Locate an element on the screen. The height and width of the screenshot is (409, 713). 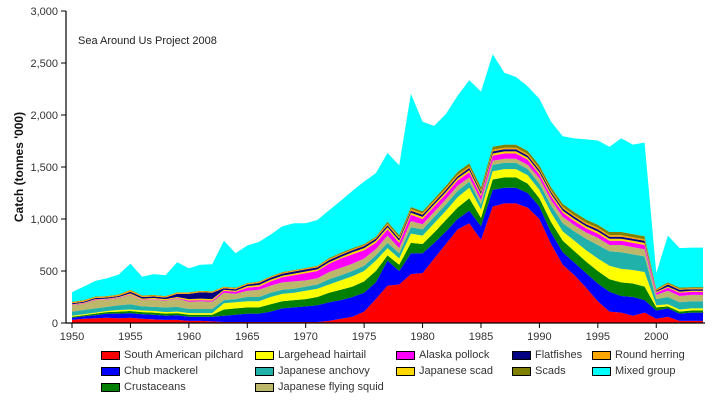
x-tick-label: 1980 is located at coordinates (422, 337).